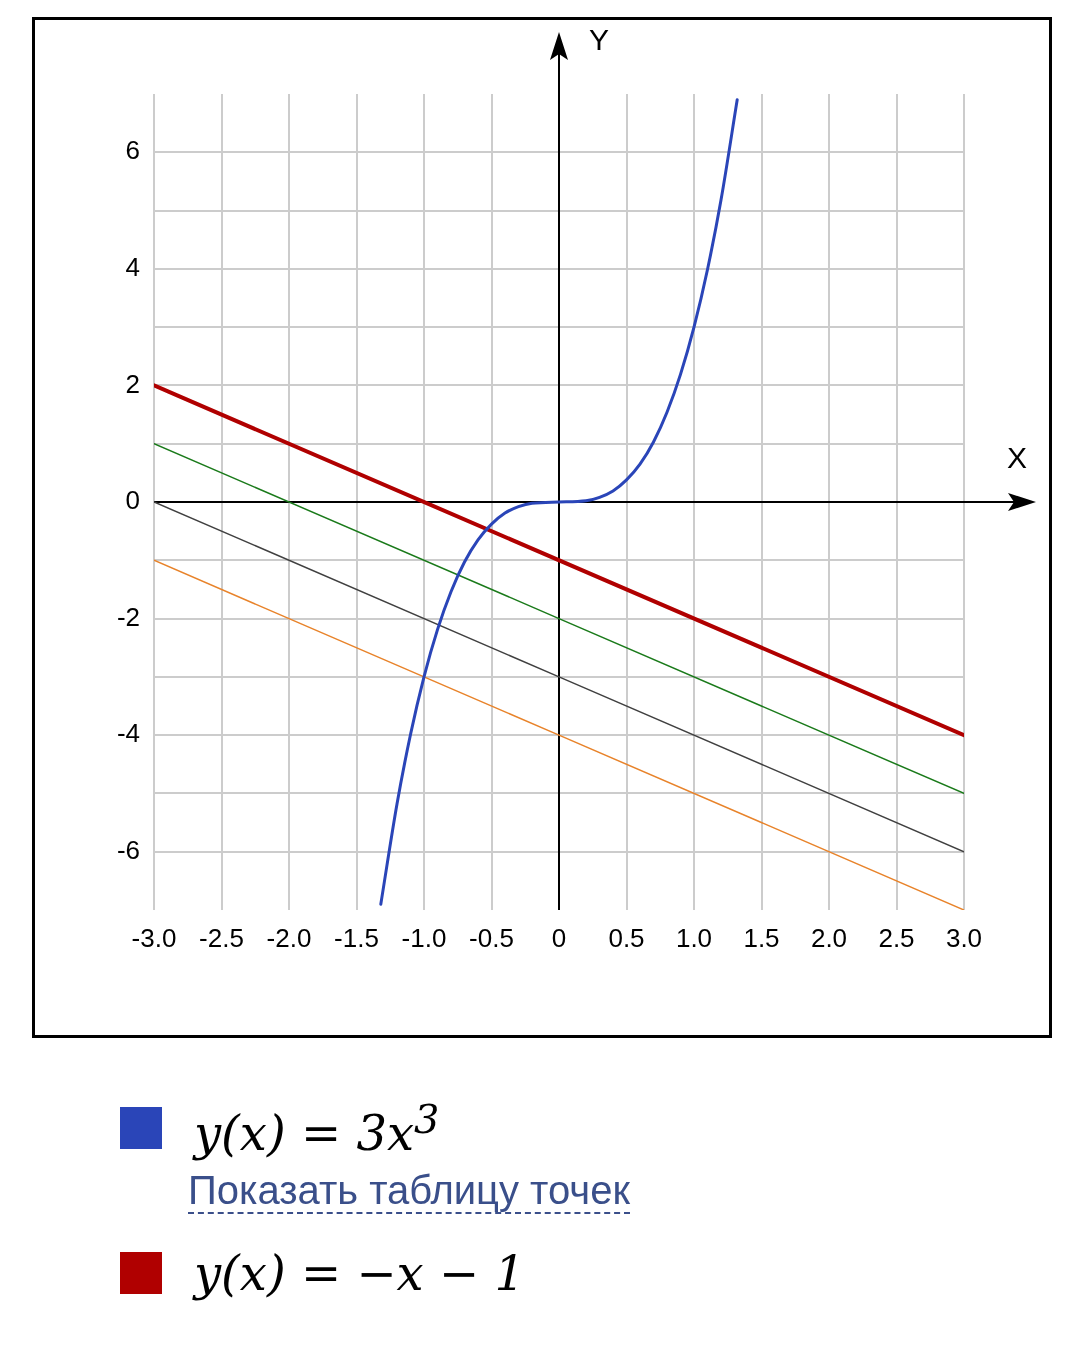  Describe the element at coordinates (559, 937) in the screenshot. I see `x-tick-label: 0` at that location.